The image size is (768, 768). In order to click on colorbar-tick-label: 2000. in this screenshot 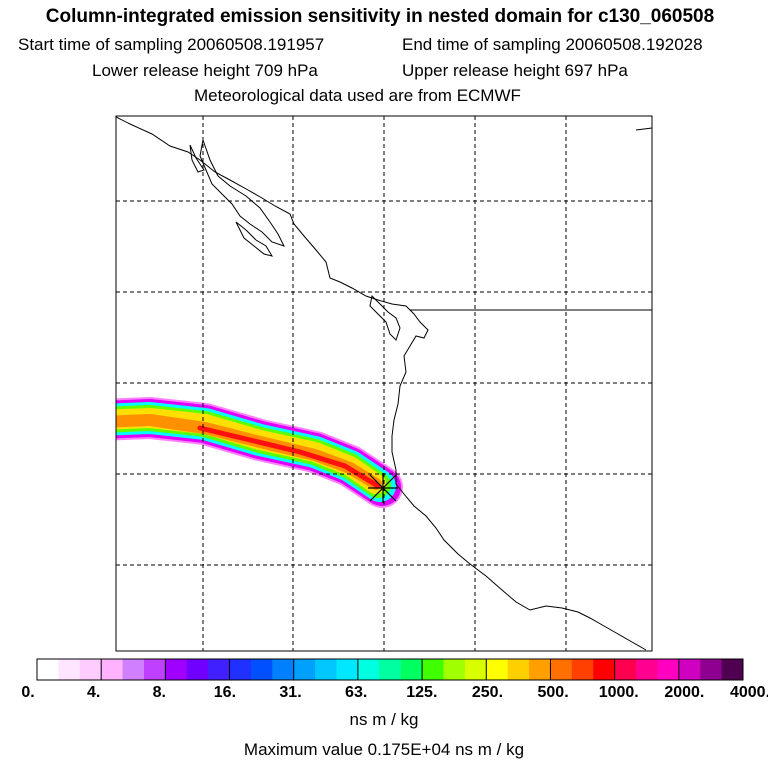, I will do `click(684, 692)`.